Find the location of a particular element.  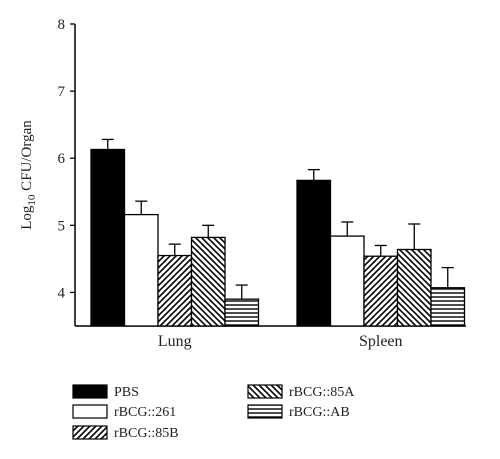

y-axis-ticks: 4 5 6 7 8 is located at coordinates (66, 159).